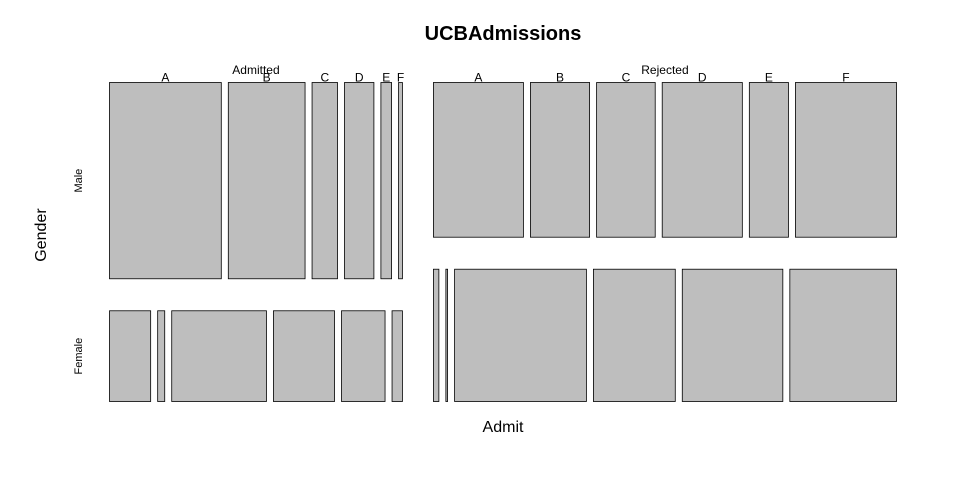 The width and height of the screenshot is (974, 486). I want to click on cell-rejected-male-d, so click(702, 160).